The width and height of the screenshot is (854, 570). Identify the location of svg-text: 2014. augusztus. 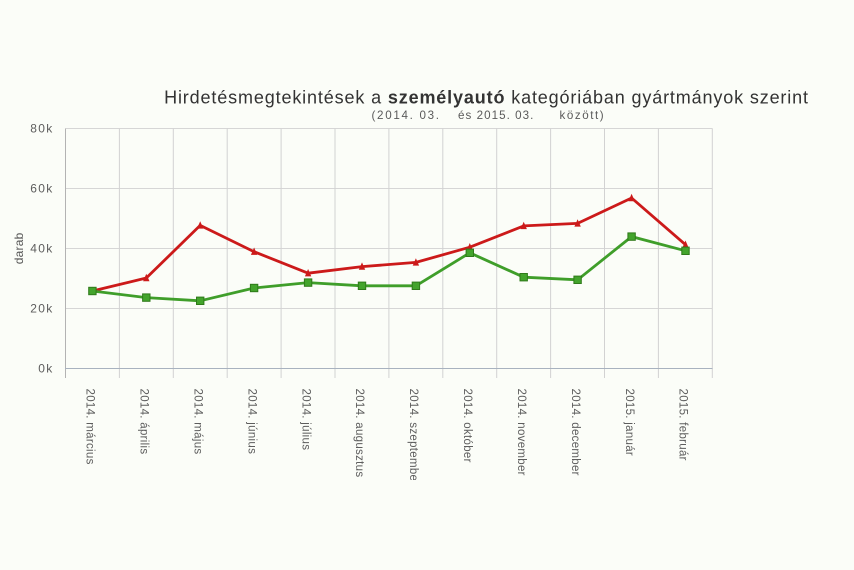
(359, 433).